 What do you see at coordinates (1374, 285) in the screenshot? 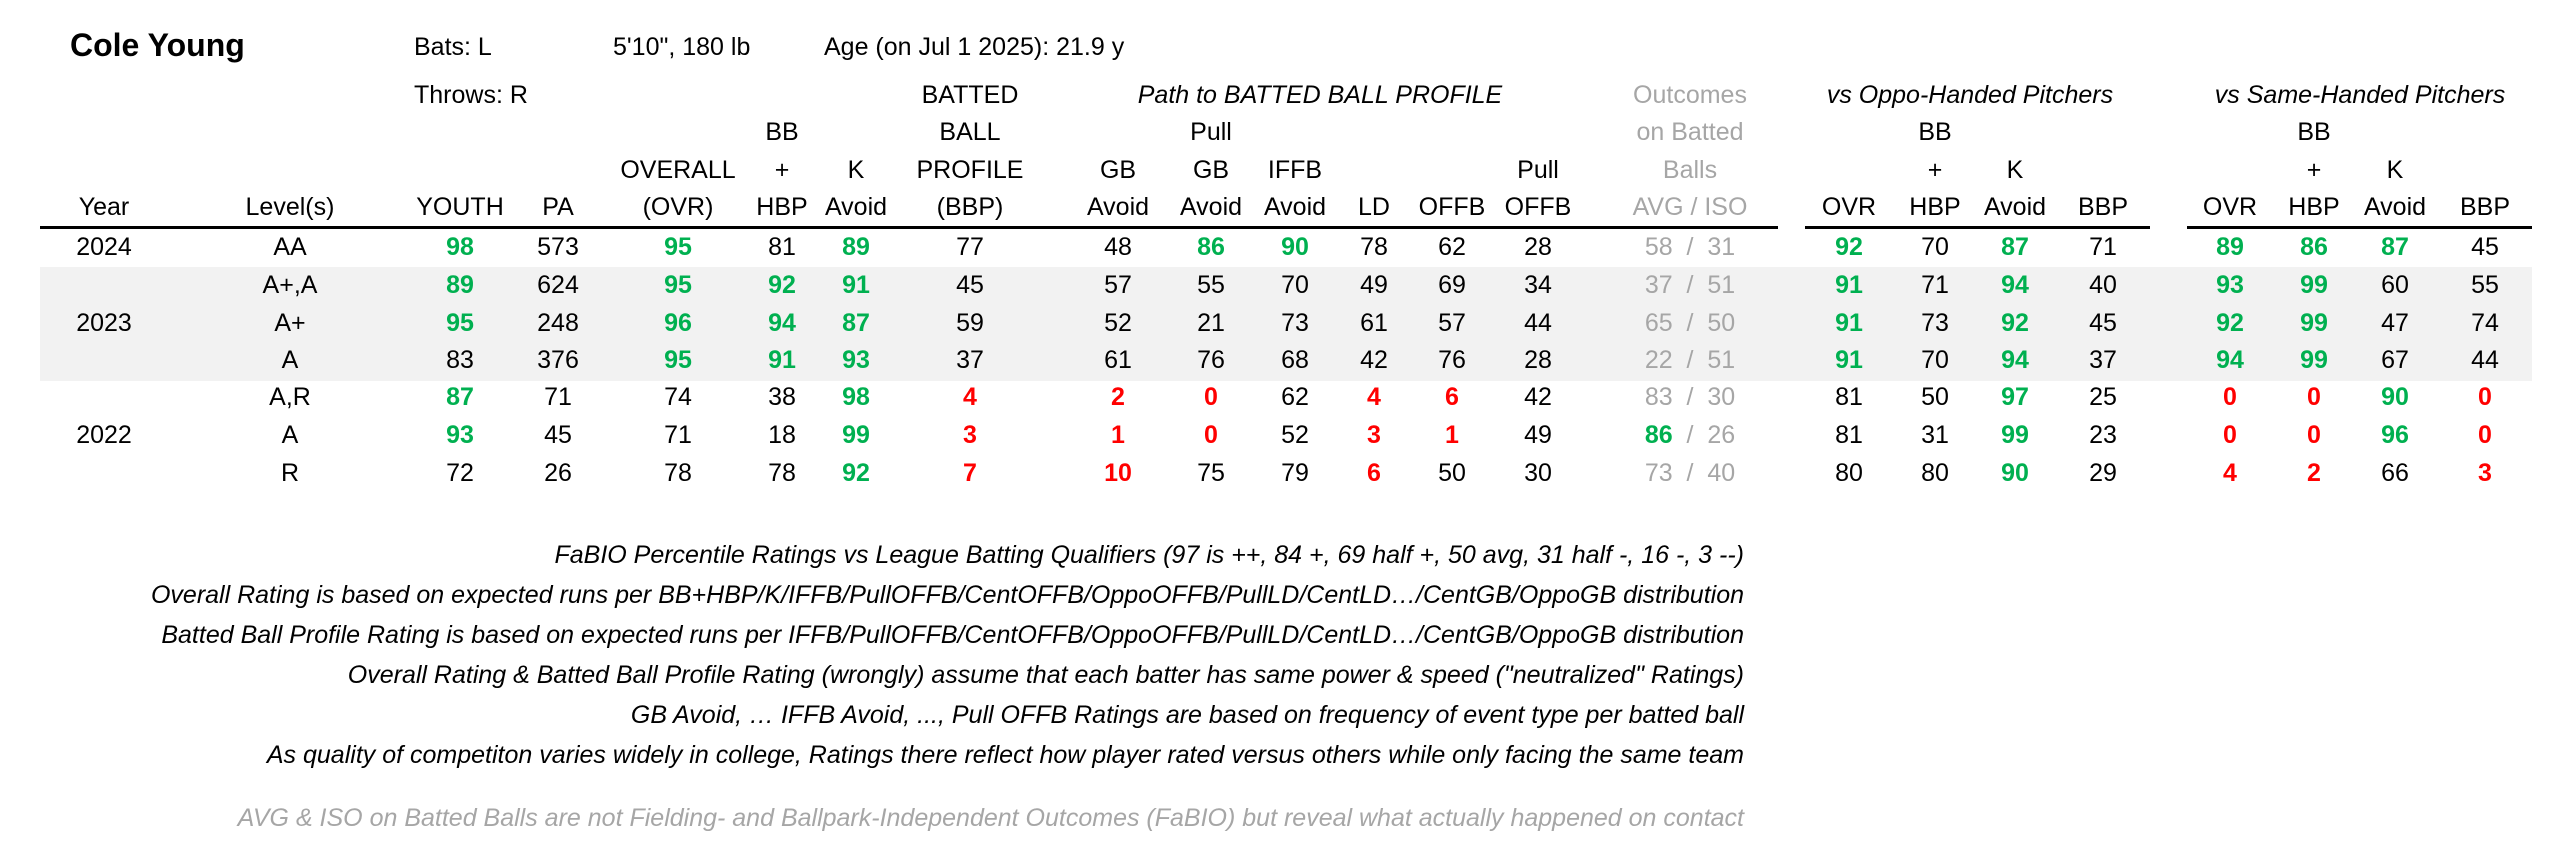
I see `cell-ld: 49` at bounding box center [1374, 285].